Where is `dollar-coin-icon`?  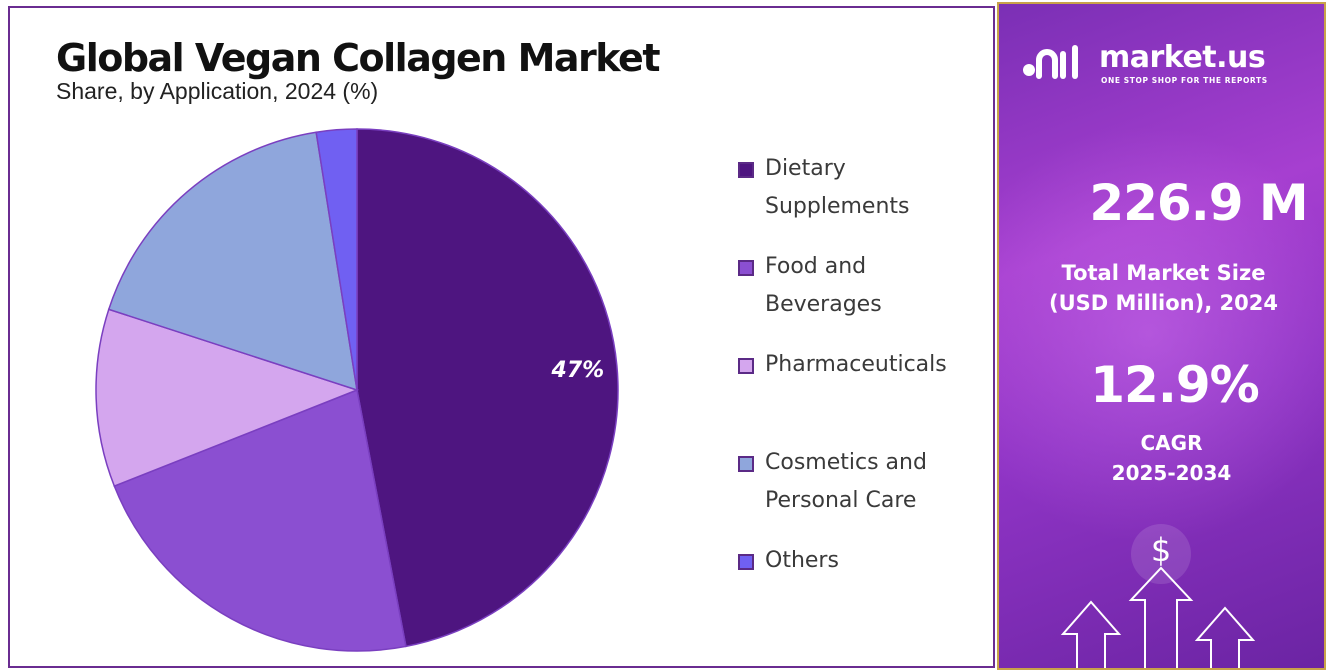
dollar-coin-icon is located at coordinates (1161, 554).